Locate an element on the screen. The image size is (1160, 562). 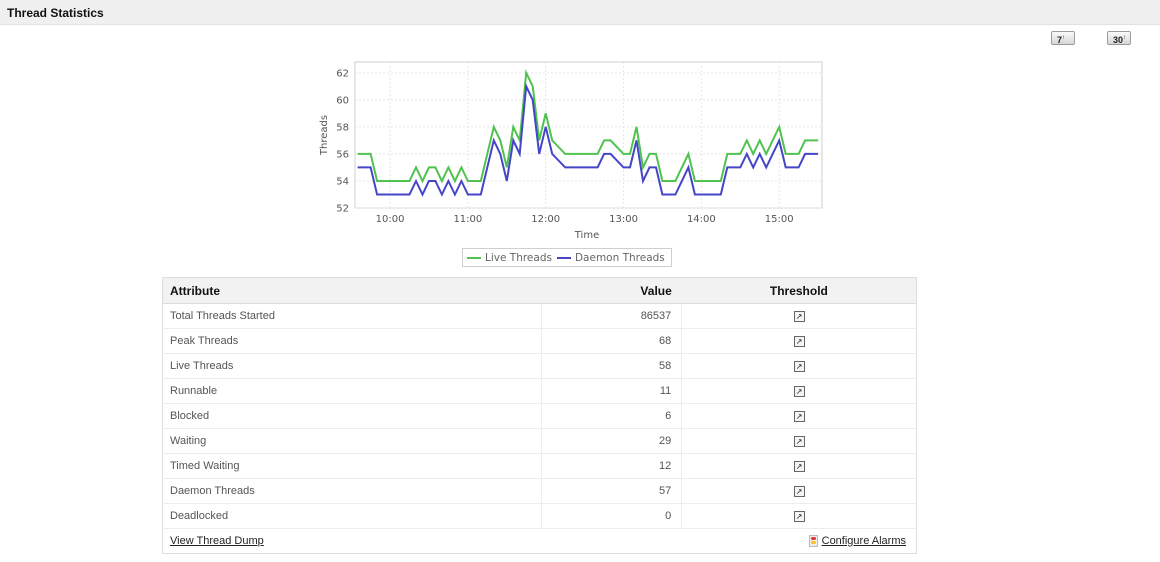
row-attribute: Waiting is located at coordinates (352, 441).